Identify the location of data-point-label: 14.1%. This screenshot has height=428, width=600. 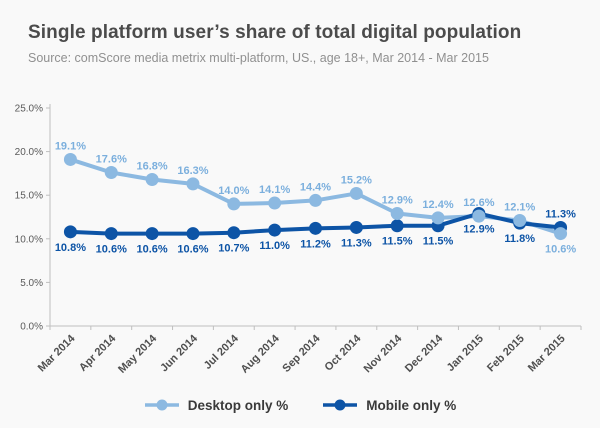
(274, 190).